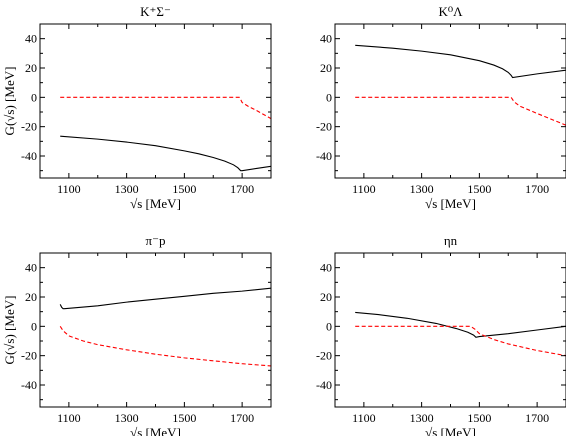 This screenshot has width=566, height=436. I want to click on panel-title: K⁰Λ, so click(450, 11).